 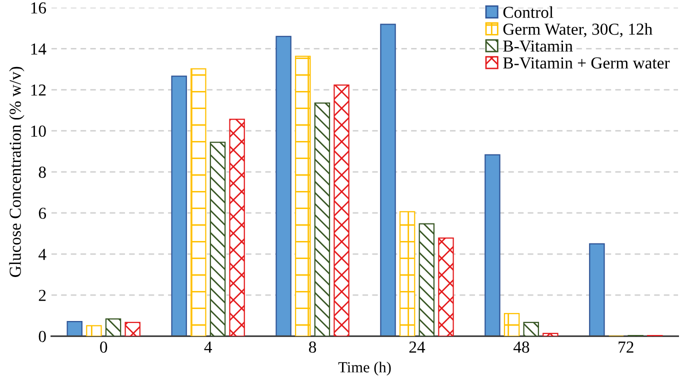 What do you see at coordinates (538, 46) in the screenshot?
I see `legend-label: B-Vitamin` at bounding box center [538, 46].